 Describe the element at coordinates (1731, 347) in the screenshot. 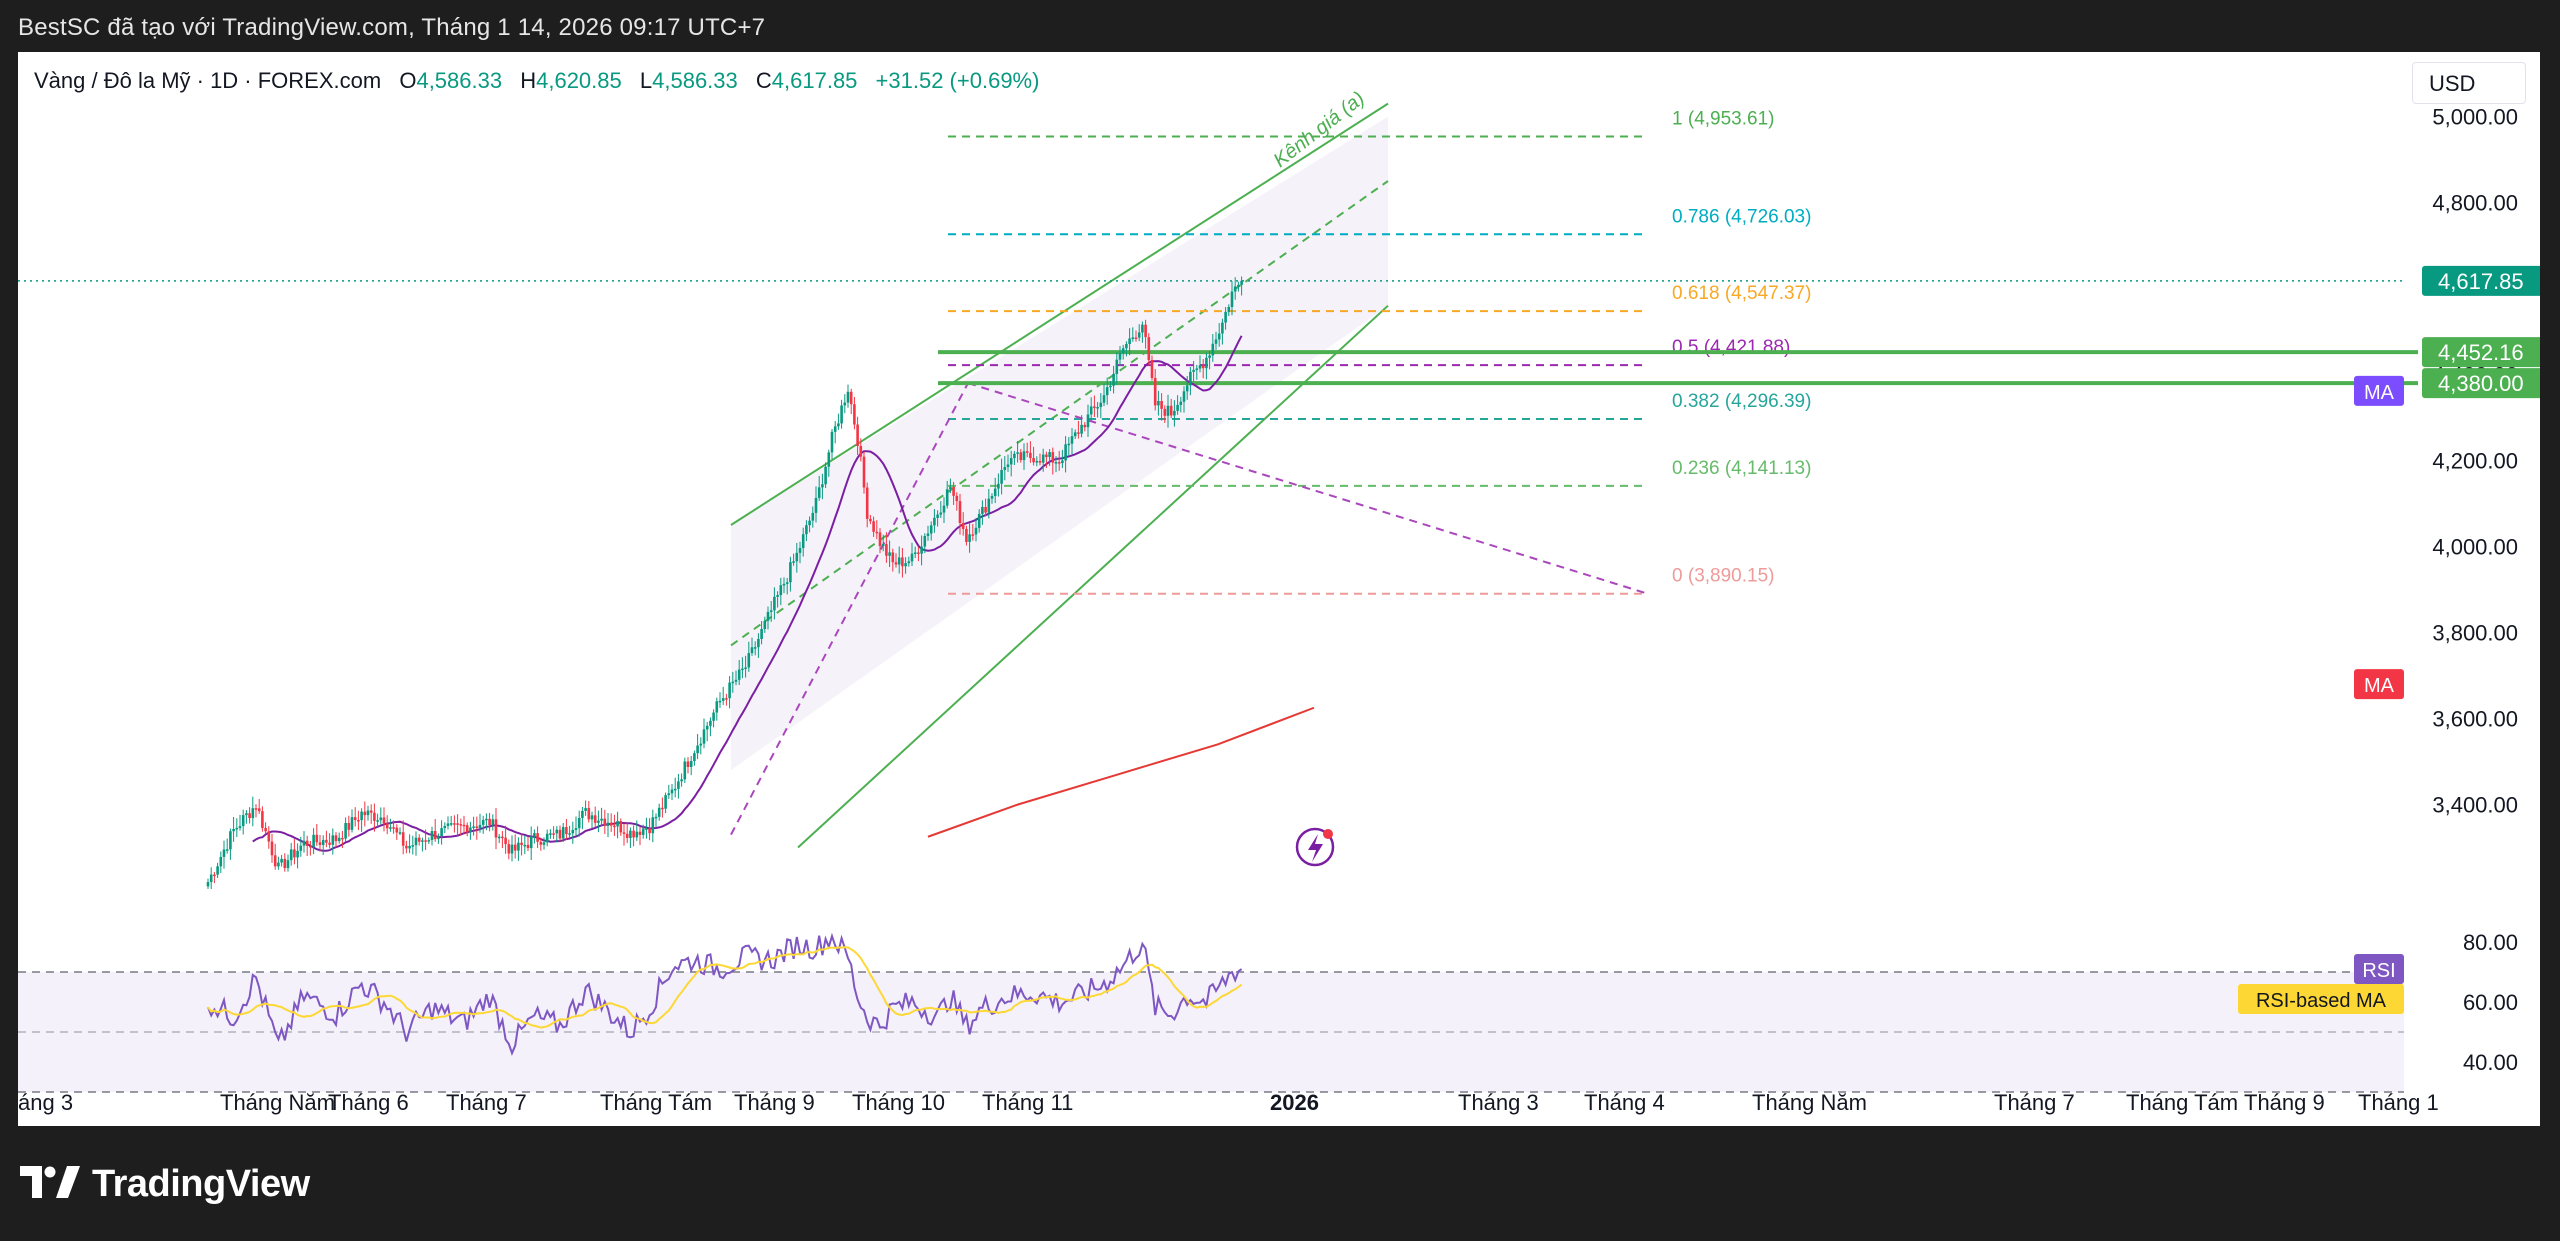

I see `fib-label-0.5: 0.5 (4,421.88)` at that location.